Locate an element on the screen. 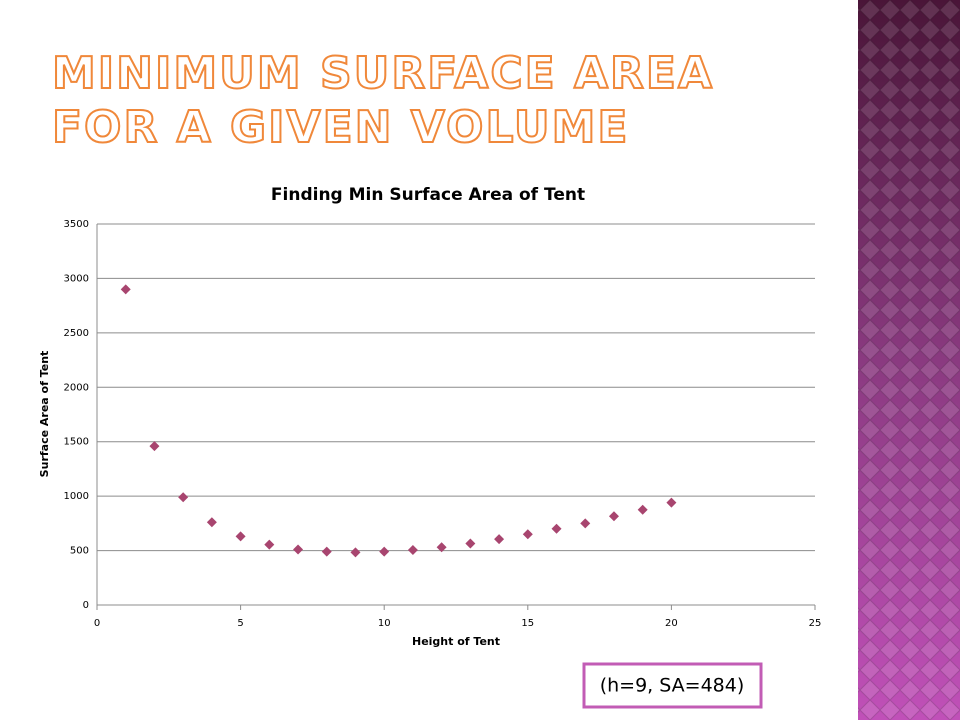 This screenshot has height=720, width=960. annotation-box is located at coordinates (672, 685).